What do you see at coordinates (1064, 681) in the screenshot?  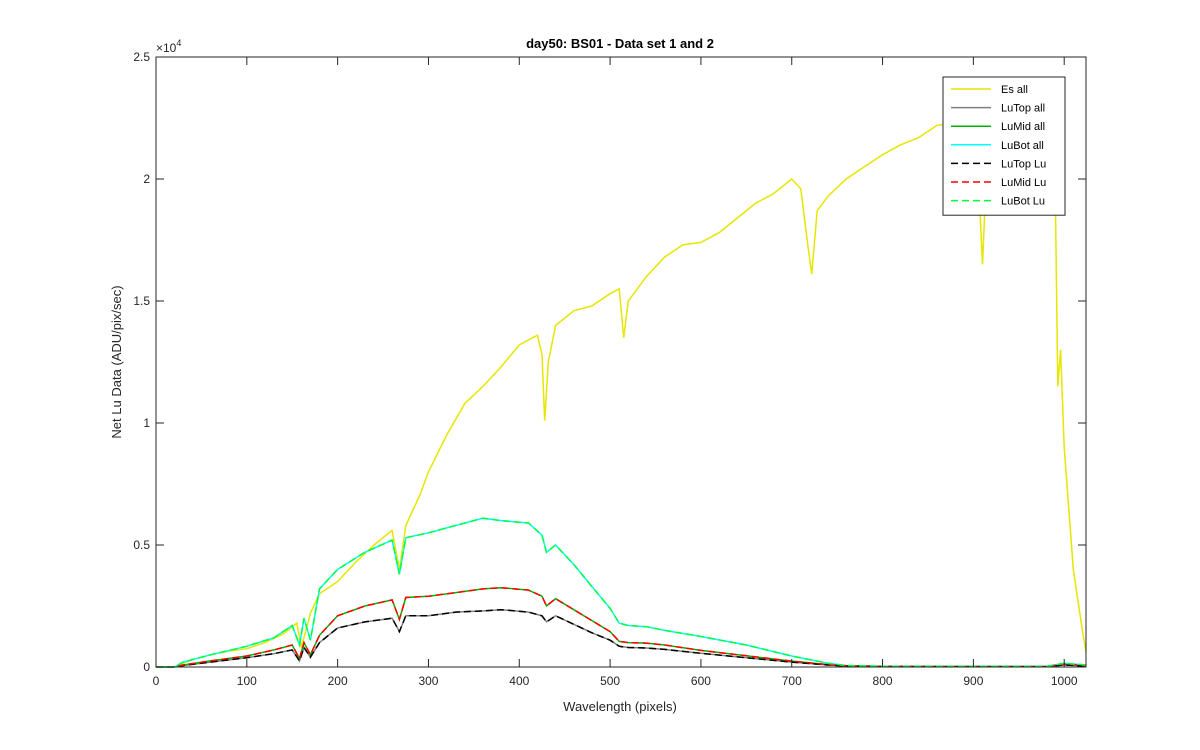 I see `x-tick-label: 1000` at bounding box center [1064, 681].